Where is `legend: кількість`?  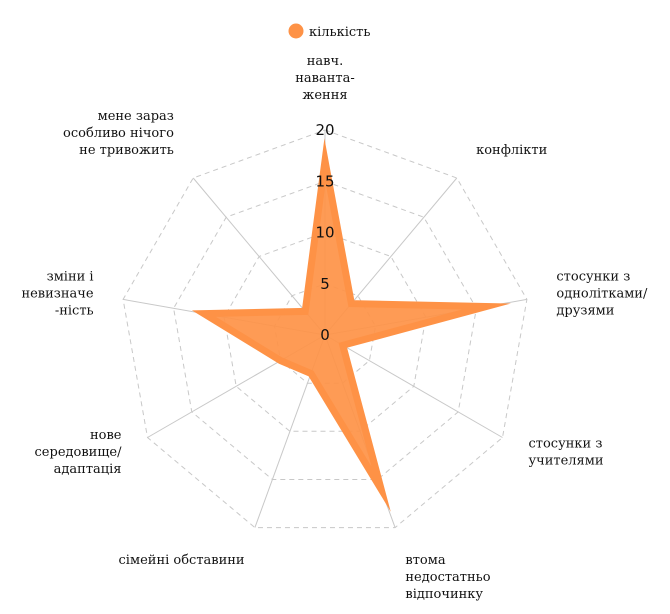
legend: кількість is located at coordinates (329, 32).